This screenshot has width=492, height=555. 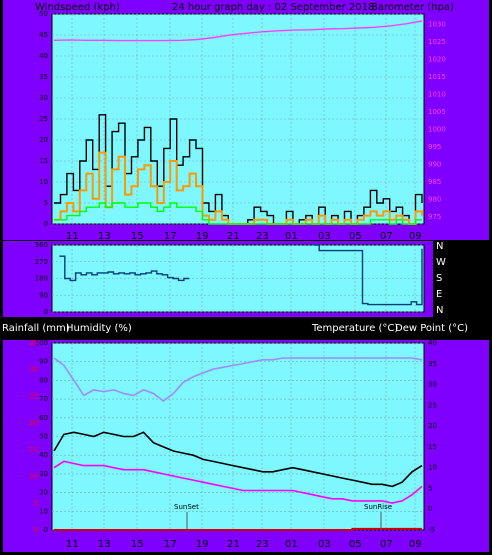 I want to click on series-dew-point-line, so click(x=238, y=482).